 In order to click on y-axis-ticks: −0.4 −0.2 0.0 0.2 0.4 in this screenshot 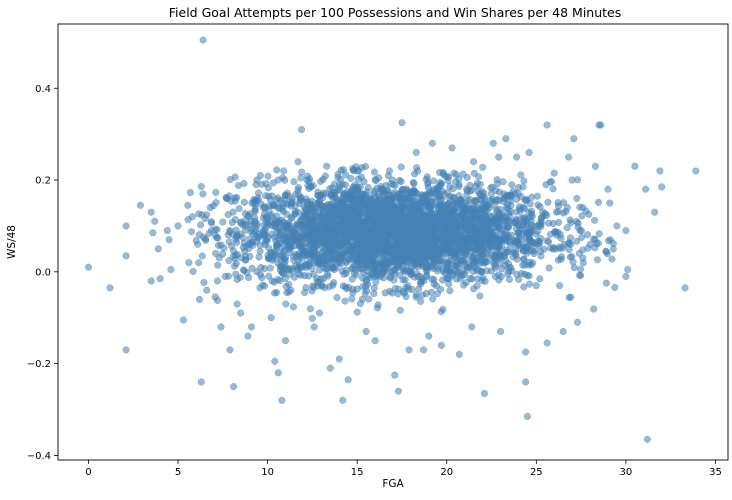, I will do `click(42, 273)`.